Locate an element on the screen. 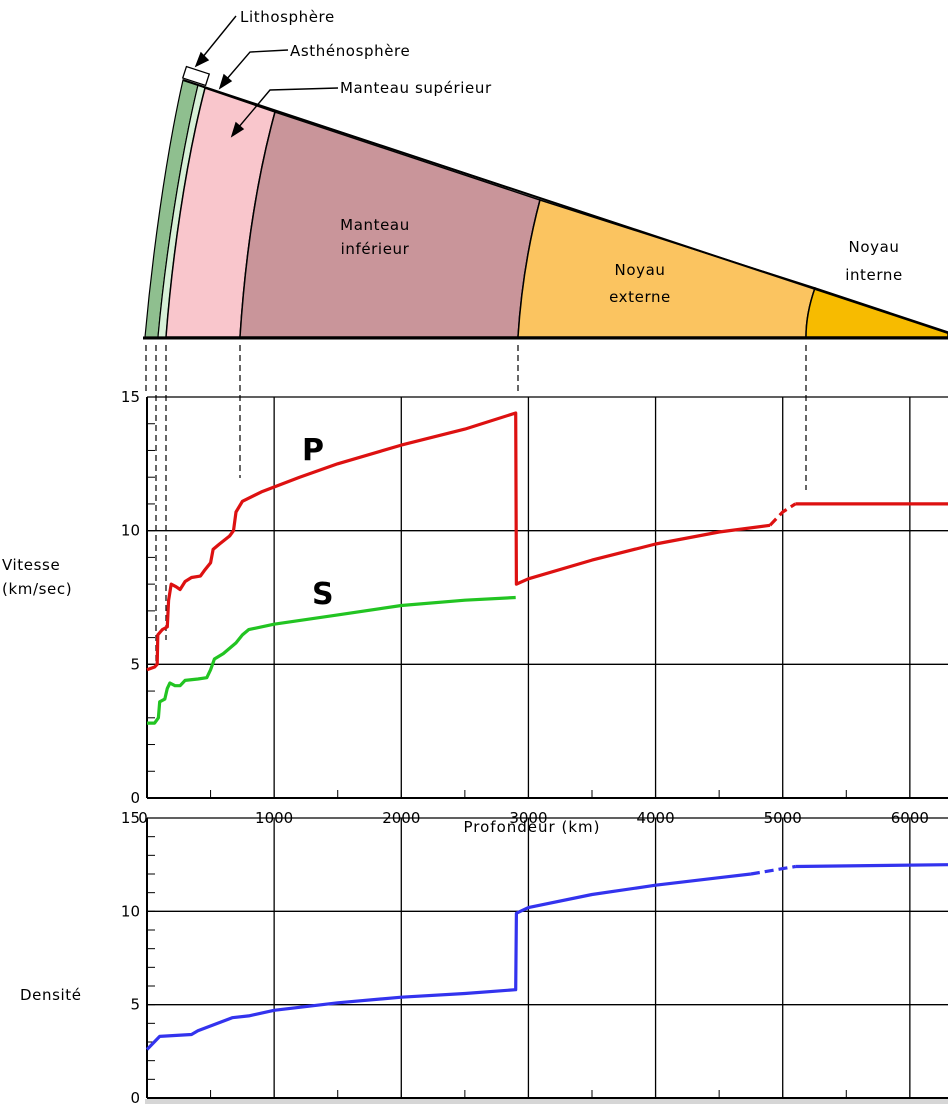 The image size is (948, 1104). density-series is located at coordinates (546, 957).